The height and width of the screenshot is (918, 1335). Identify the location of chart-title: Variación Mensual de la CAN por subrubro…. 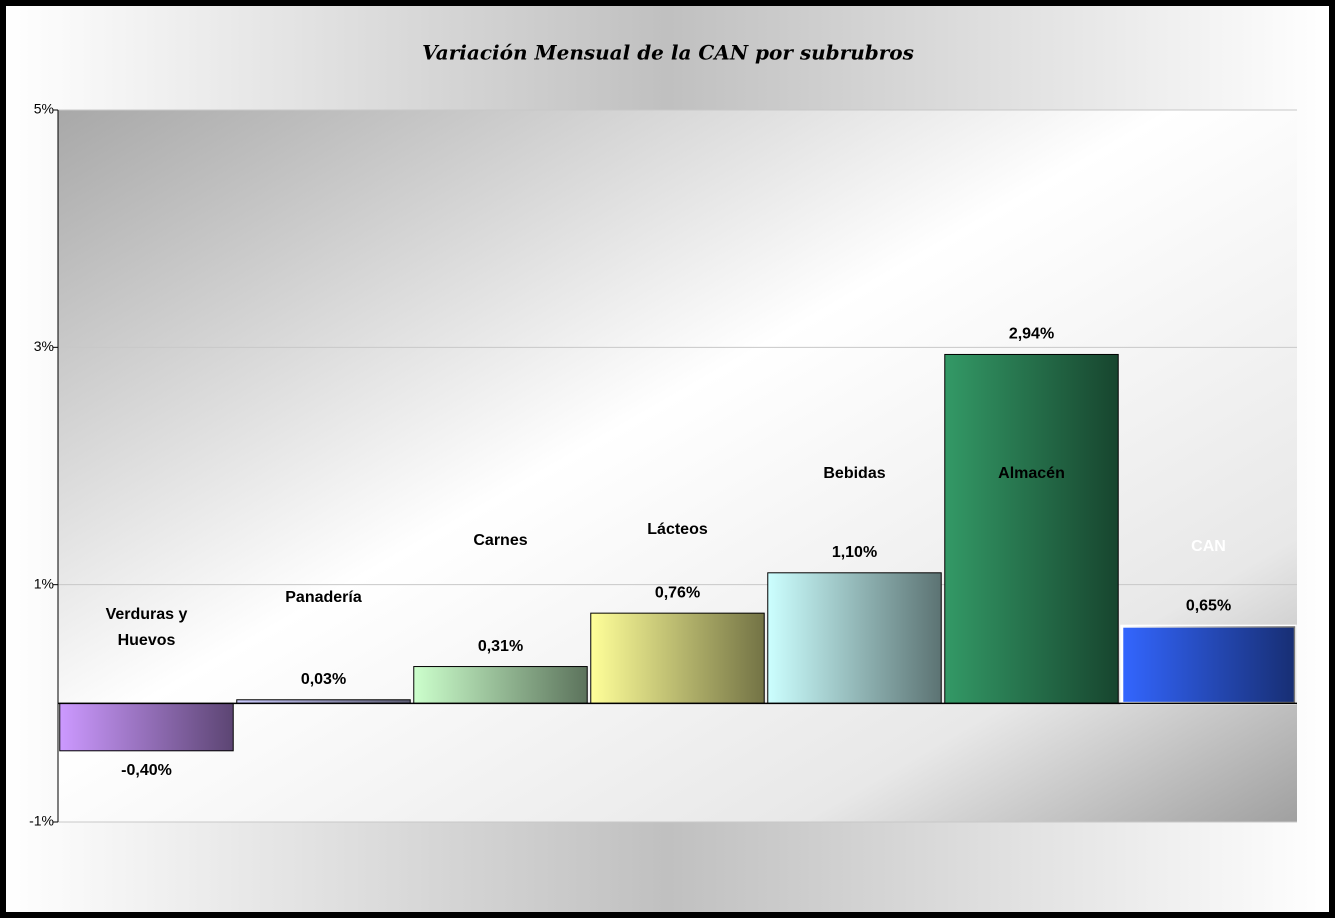
(668, 53).